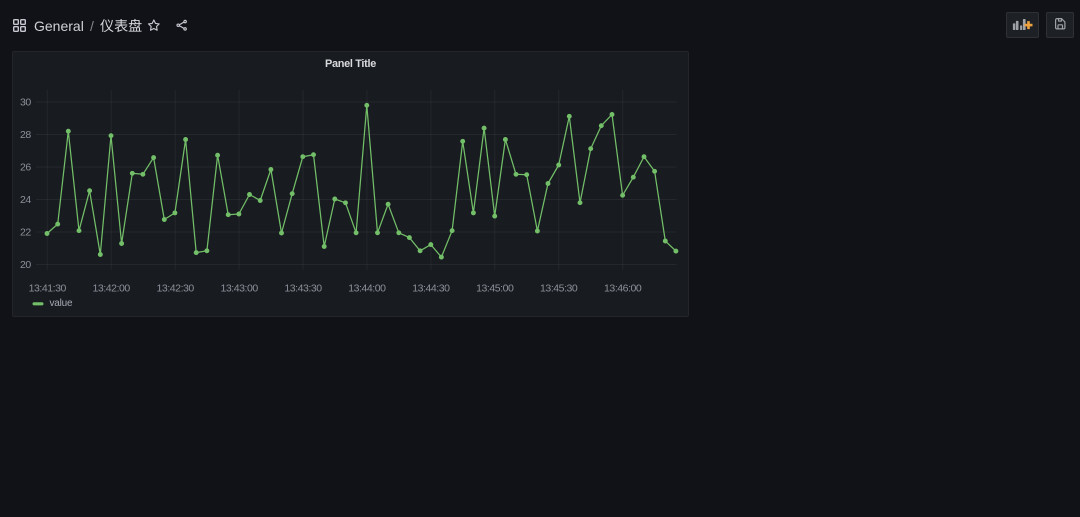  I want to click on svg-text: 13:44:30, so click(431, 288).